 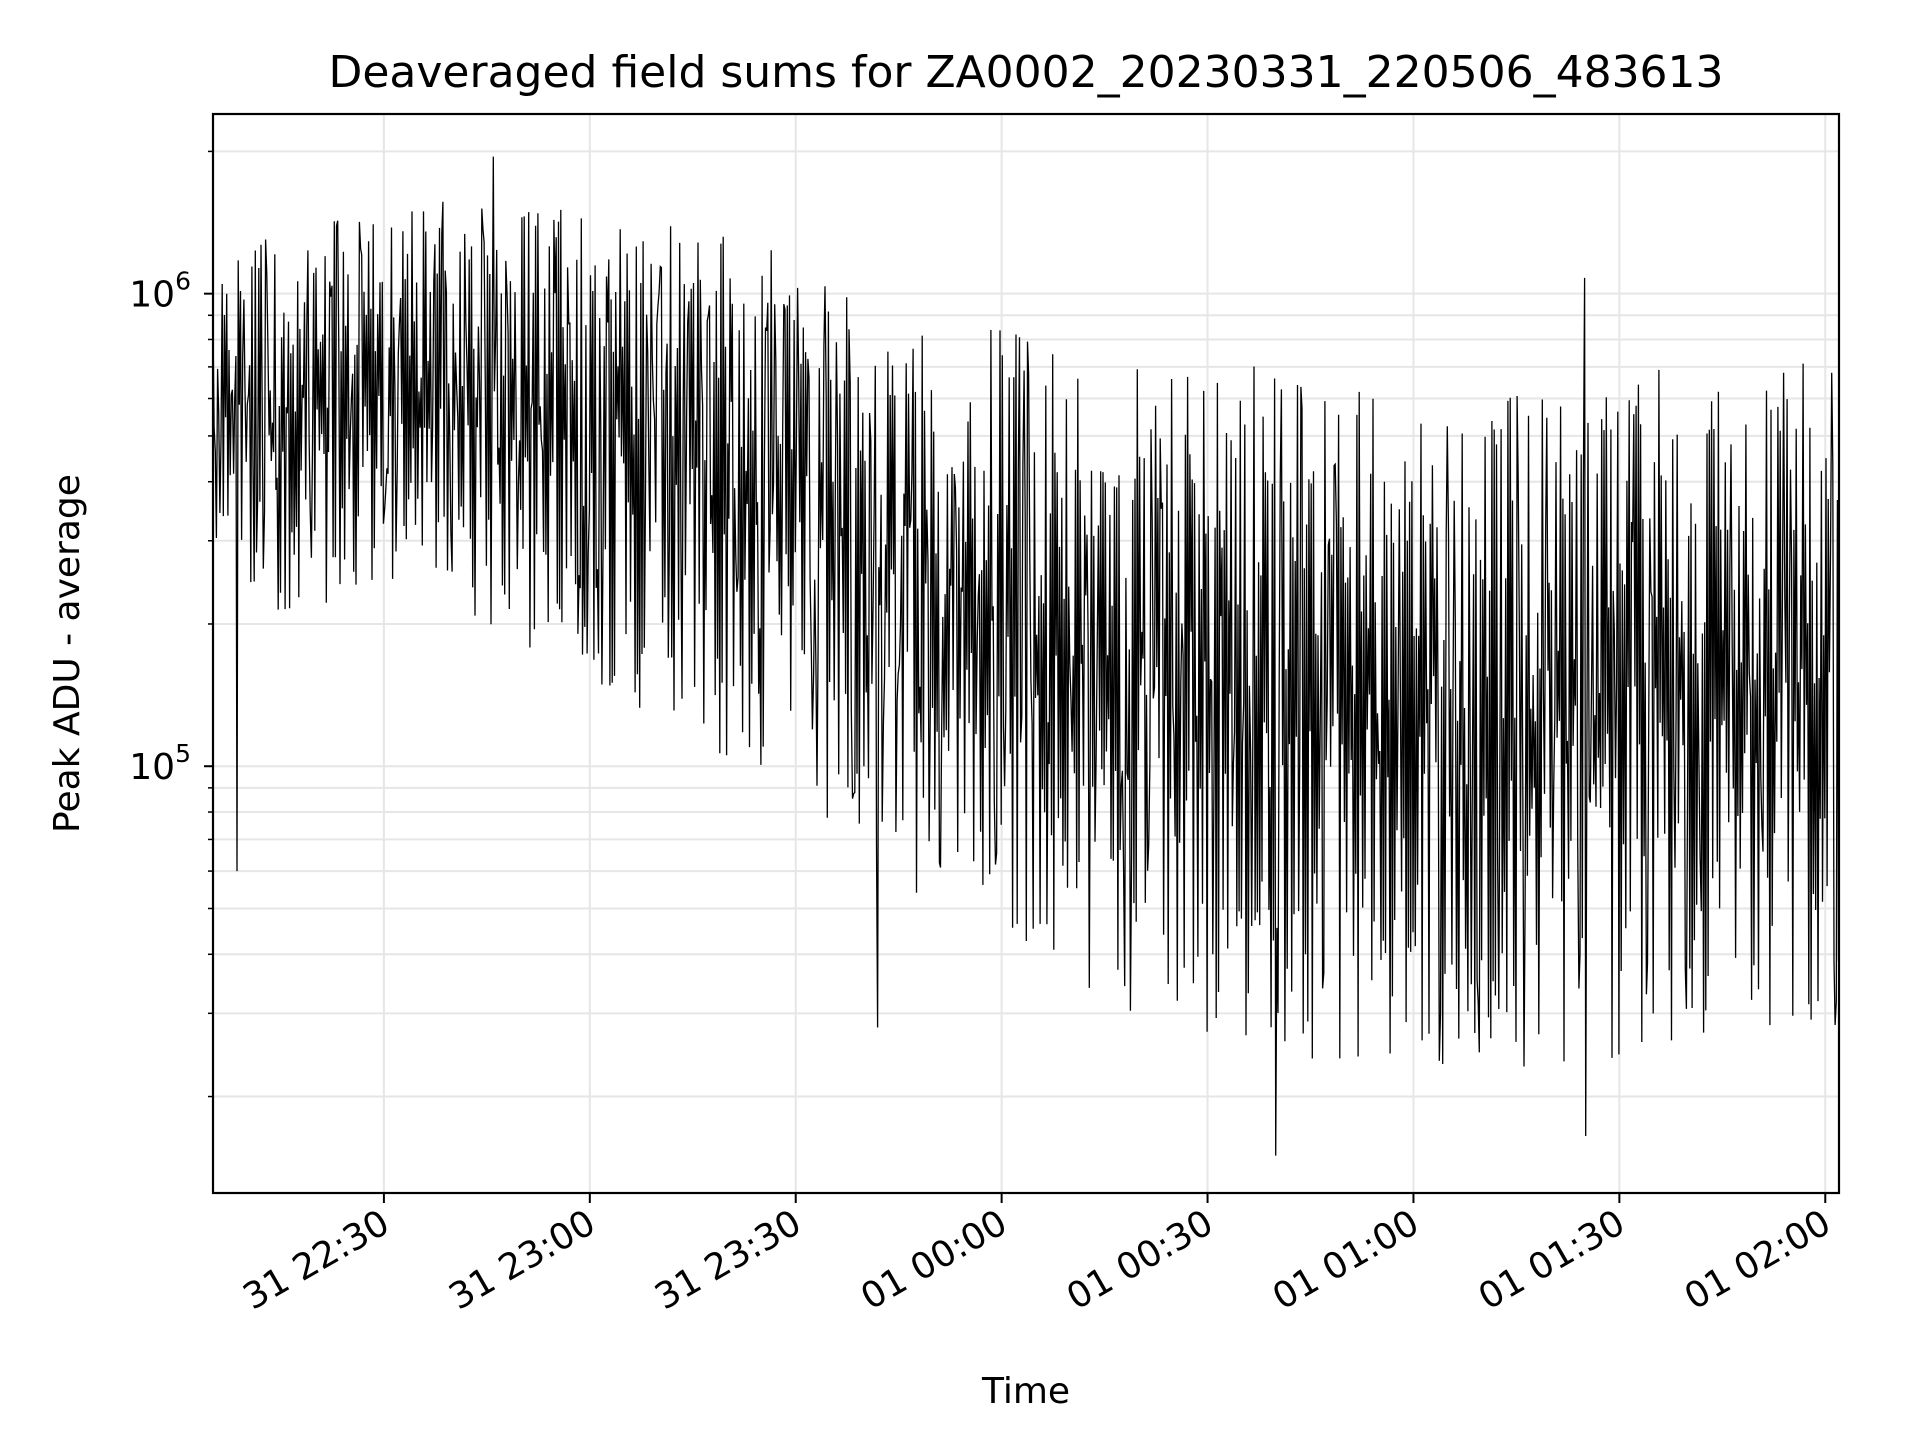 What do you see at coordinates (1025, 1391) in the screenshot?
I see `x-axis-label: Time` at bounding box center [1025, 1391].